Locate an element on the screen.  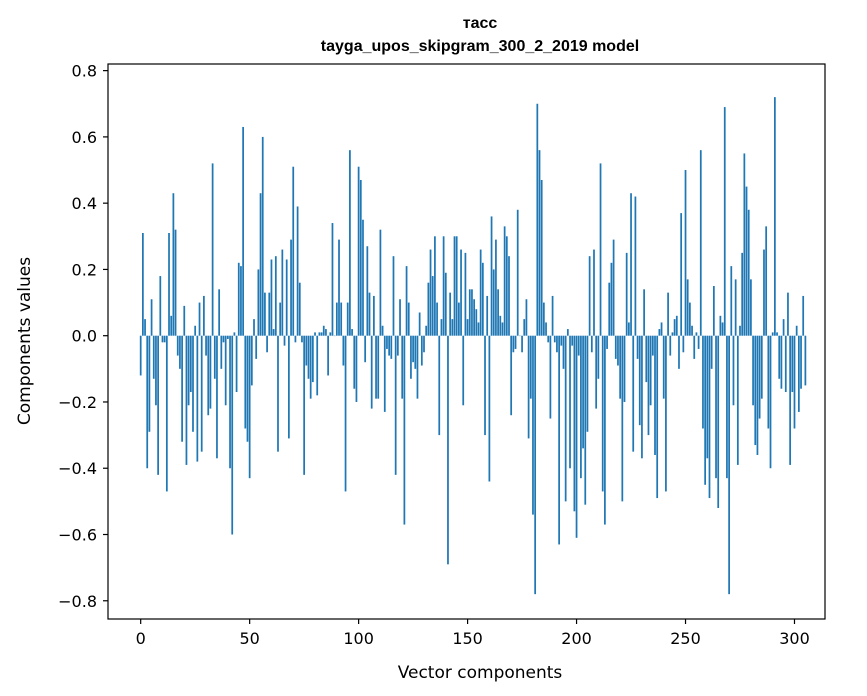
y-tick-label: −0.8 is located at coordinates (77, 601).